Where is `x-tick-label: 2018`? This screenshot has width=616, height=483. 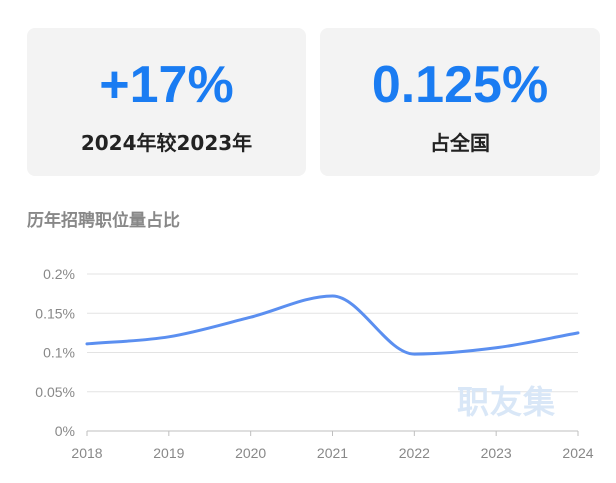
x-tick-label: 2018 is located at coordinates (86, 453).